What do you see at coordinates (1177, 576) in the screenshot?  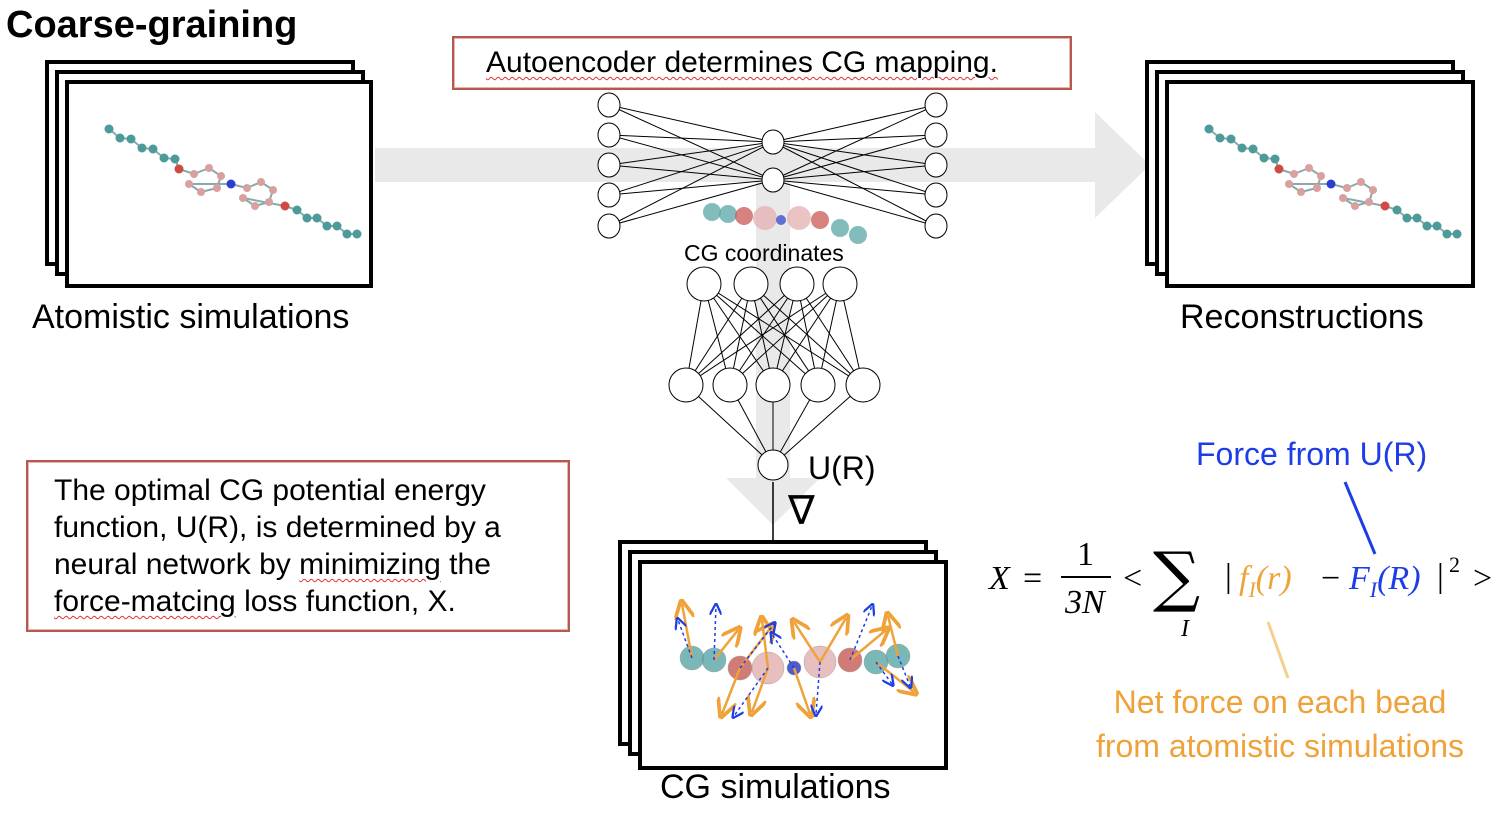 I see `eq-sum: ∑` at bounding box center [1177, 576].